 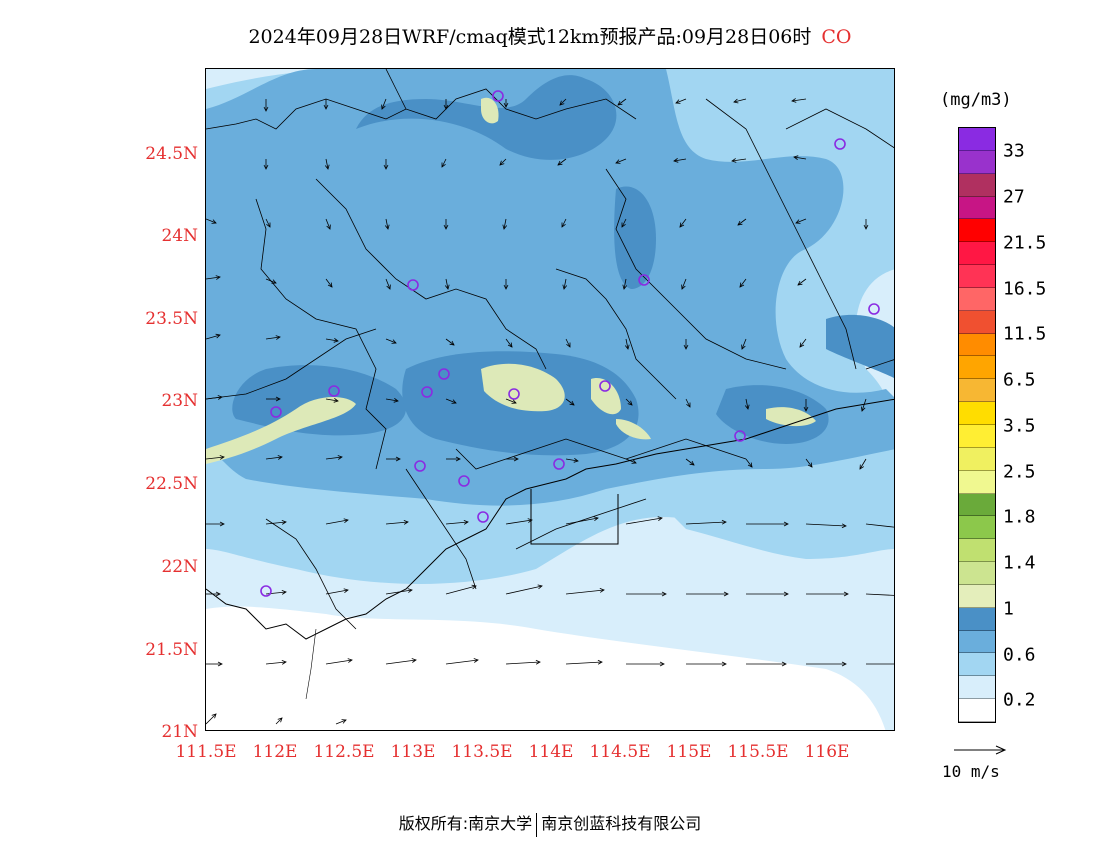 I want to click on y-label-22-5: 22.5N, so click(x=171, y=484).